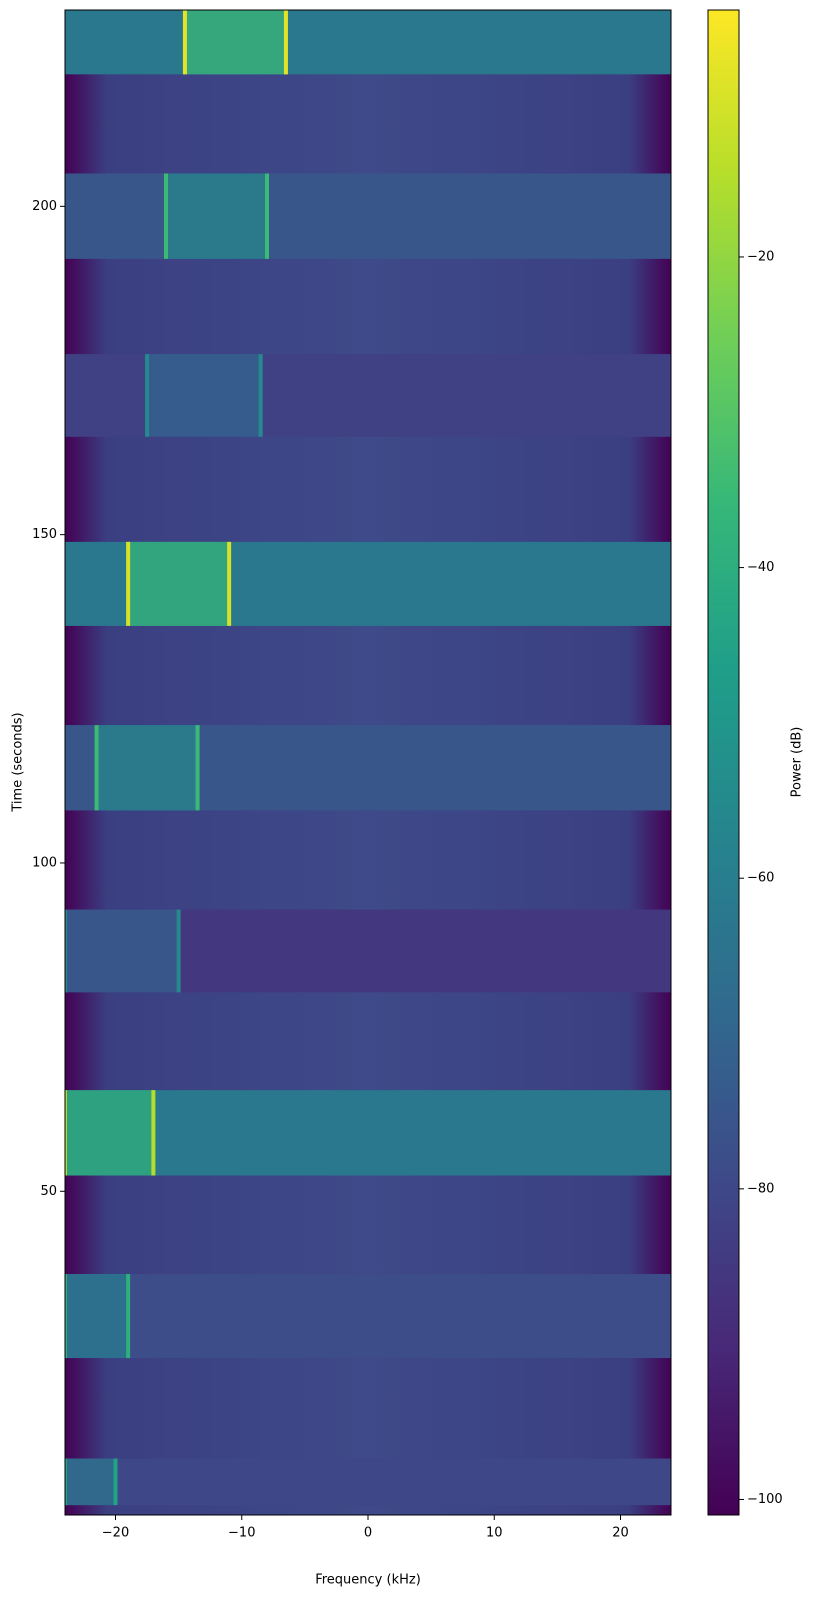 Image resolution: width=832 pixels, height=1603 pixels. I want to click on colorbar-label: Power (dB), so click(797, 762).